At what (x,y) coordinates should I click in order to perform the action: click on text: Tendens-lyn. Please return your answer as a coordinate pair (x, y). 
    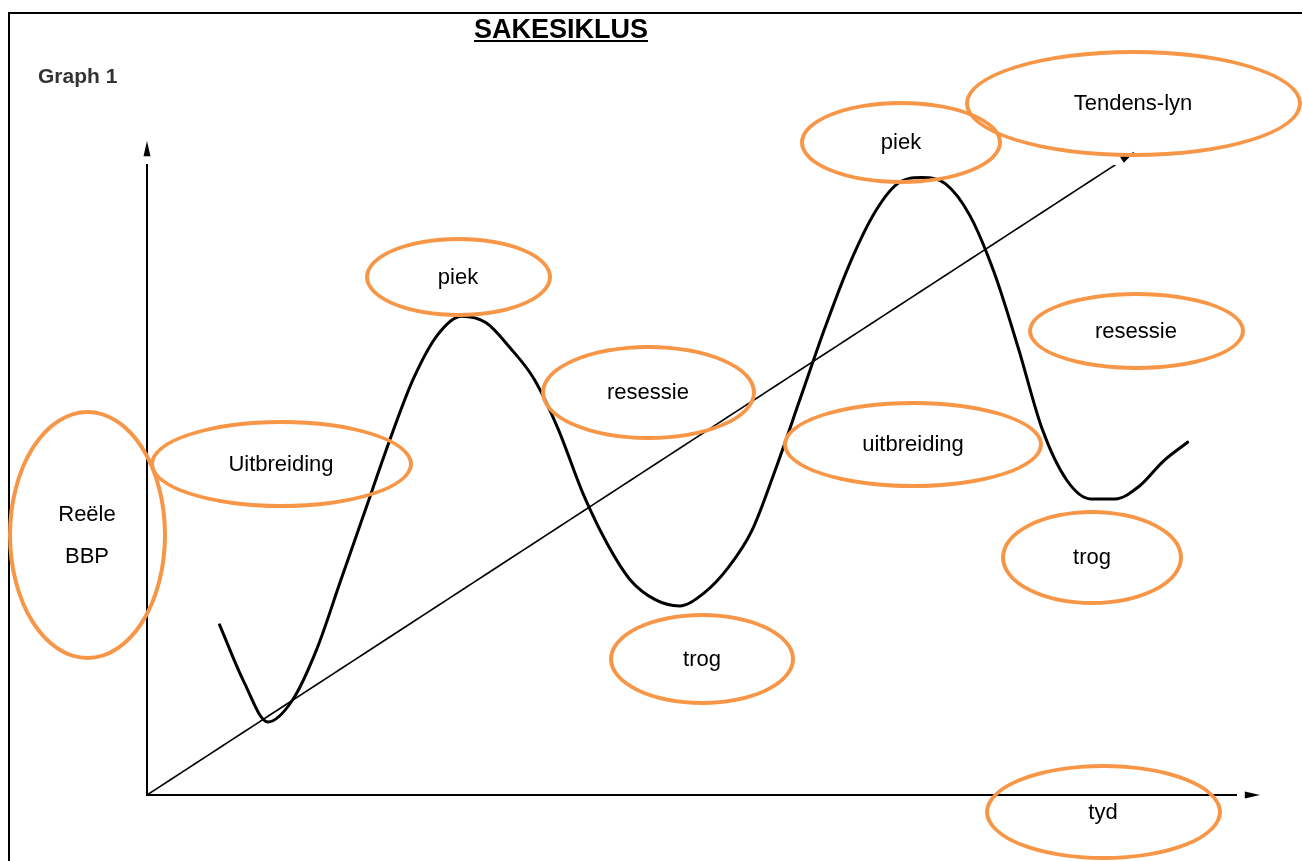
    Looking at the image, I should click on (1133, 103).